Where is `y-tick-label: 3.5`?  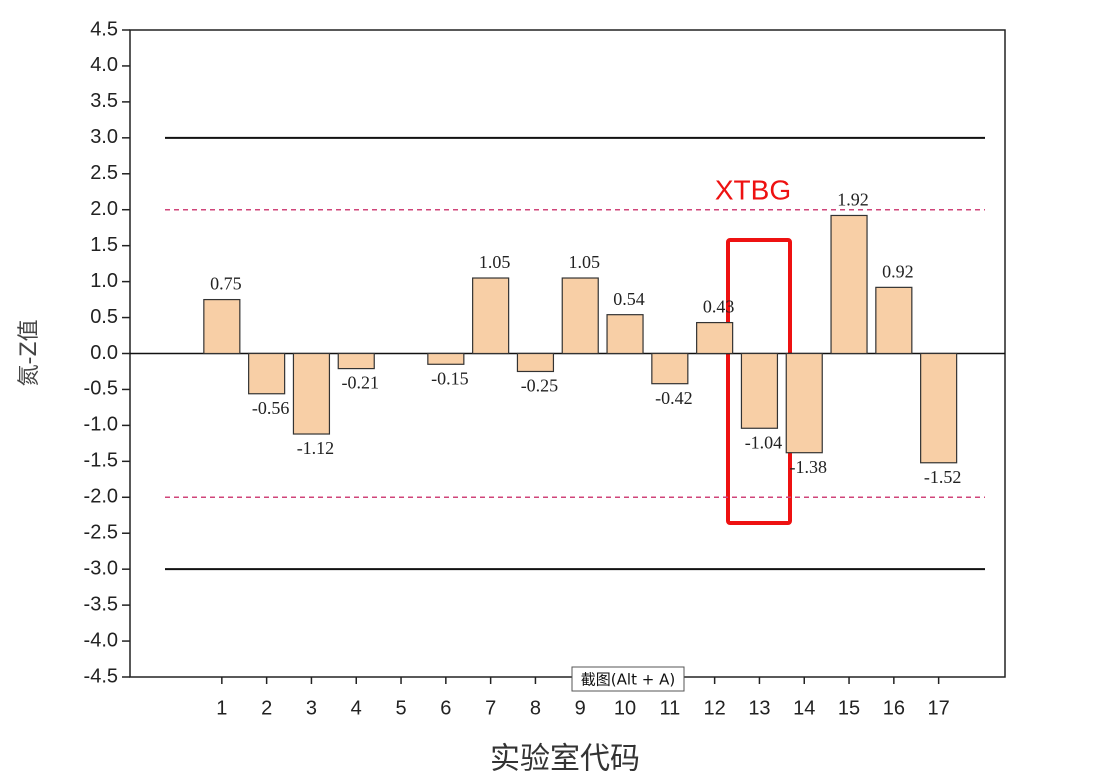 y-tick-label: 3.5 is located at coordinates (104, 101).